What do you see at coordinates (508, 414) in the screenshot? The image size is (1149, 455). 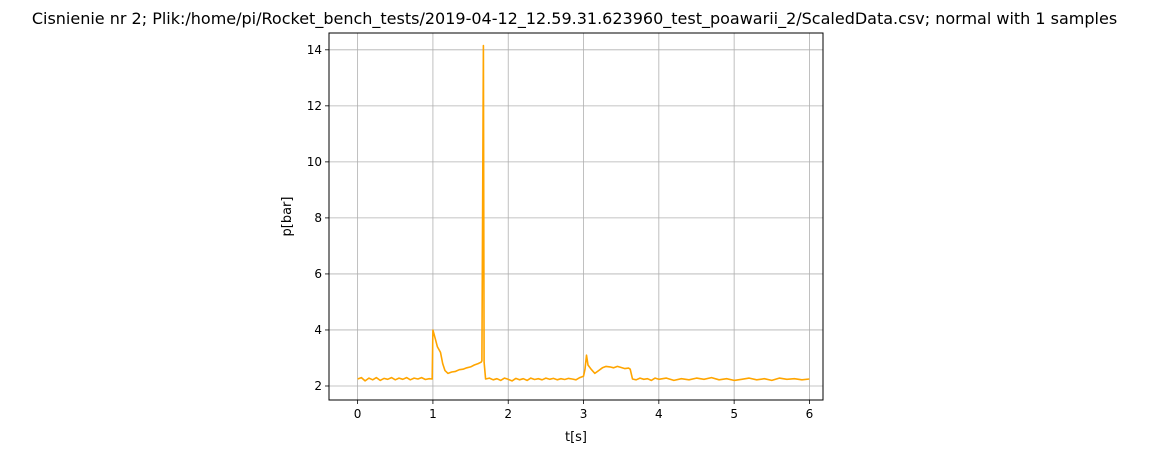 I see `x-tick-label: 2` at bounding box center [508, 414].